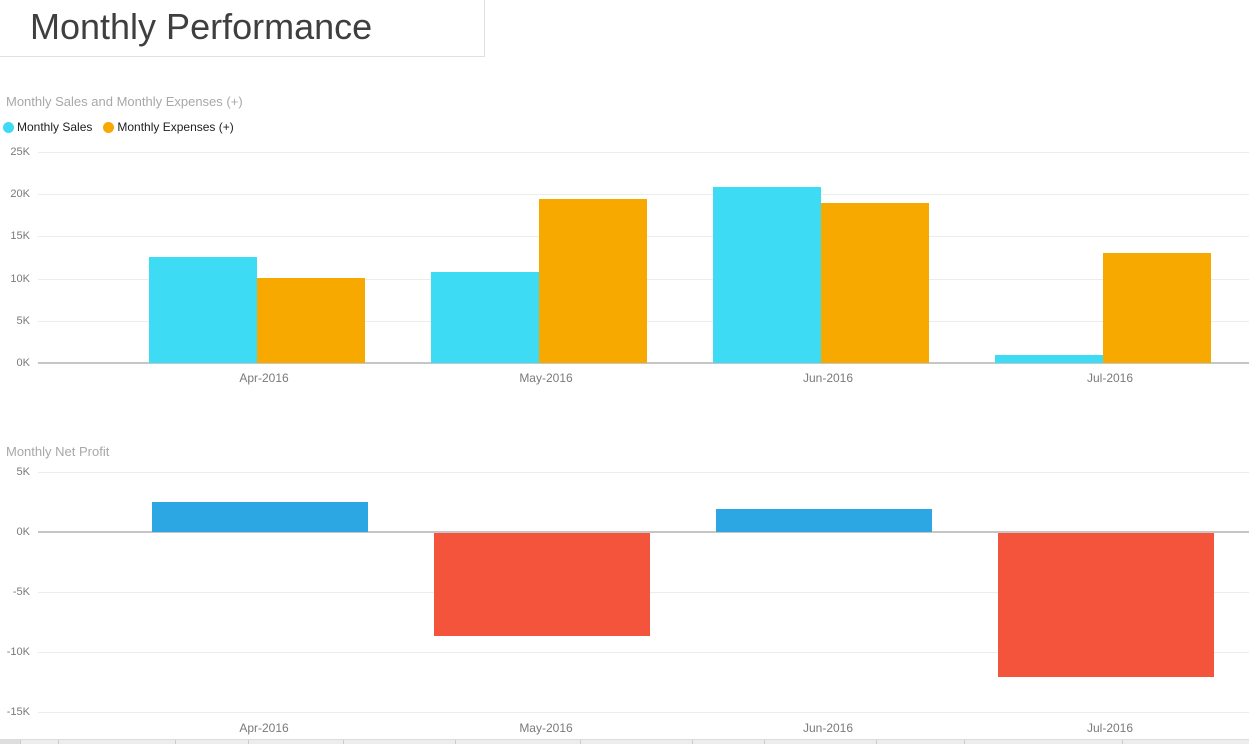  What do you see at coordinates (21, 592) in the screenshot?
I see `y-axis-tick-label: -5K` at bounding box center [21, 592].